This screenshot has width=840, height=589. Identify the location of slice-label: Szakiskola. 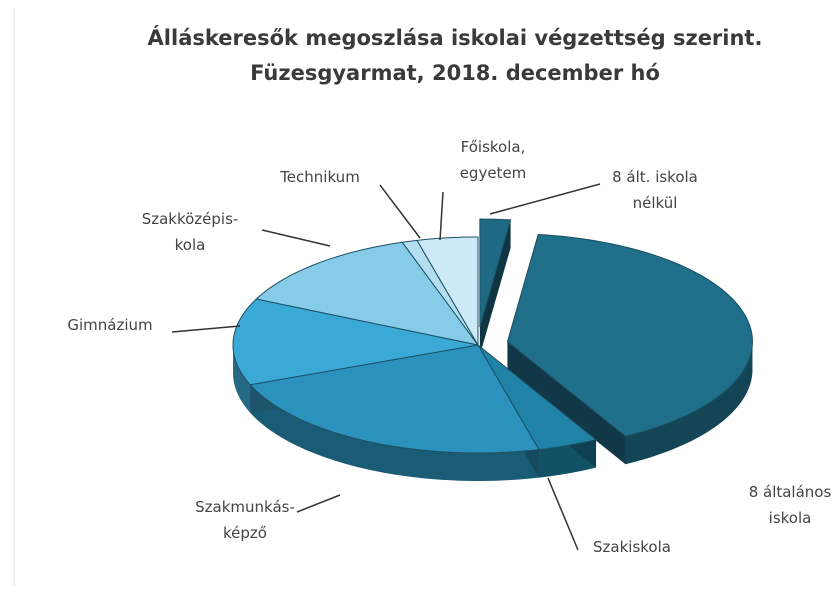
(632, 547).